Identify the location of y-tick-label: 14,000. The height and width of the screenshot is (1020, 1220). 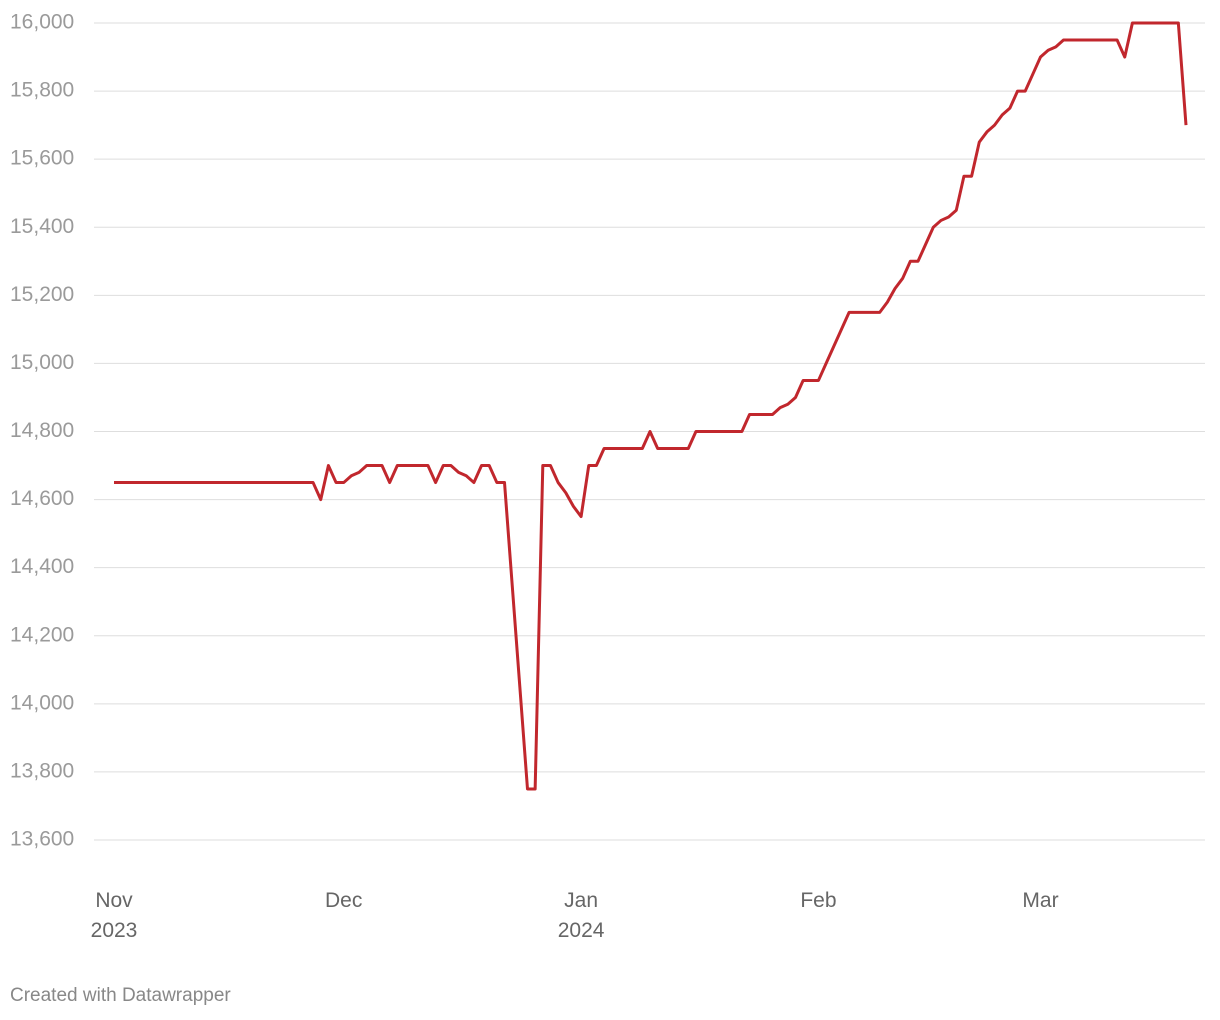
(42, 702).